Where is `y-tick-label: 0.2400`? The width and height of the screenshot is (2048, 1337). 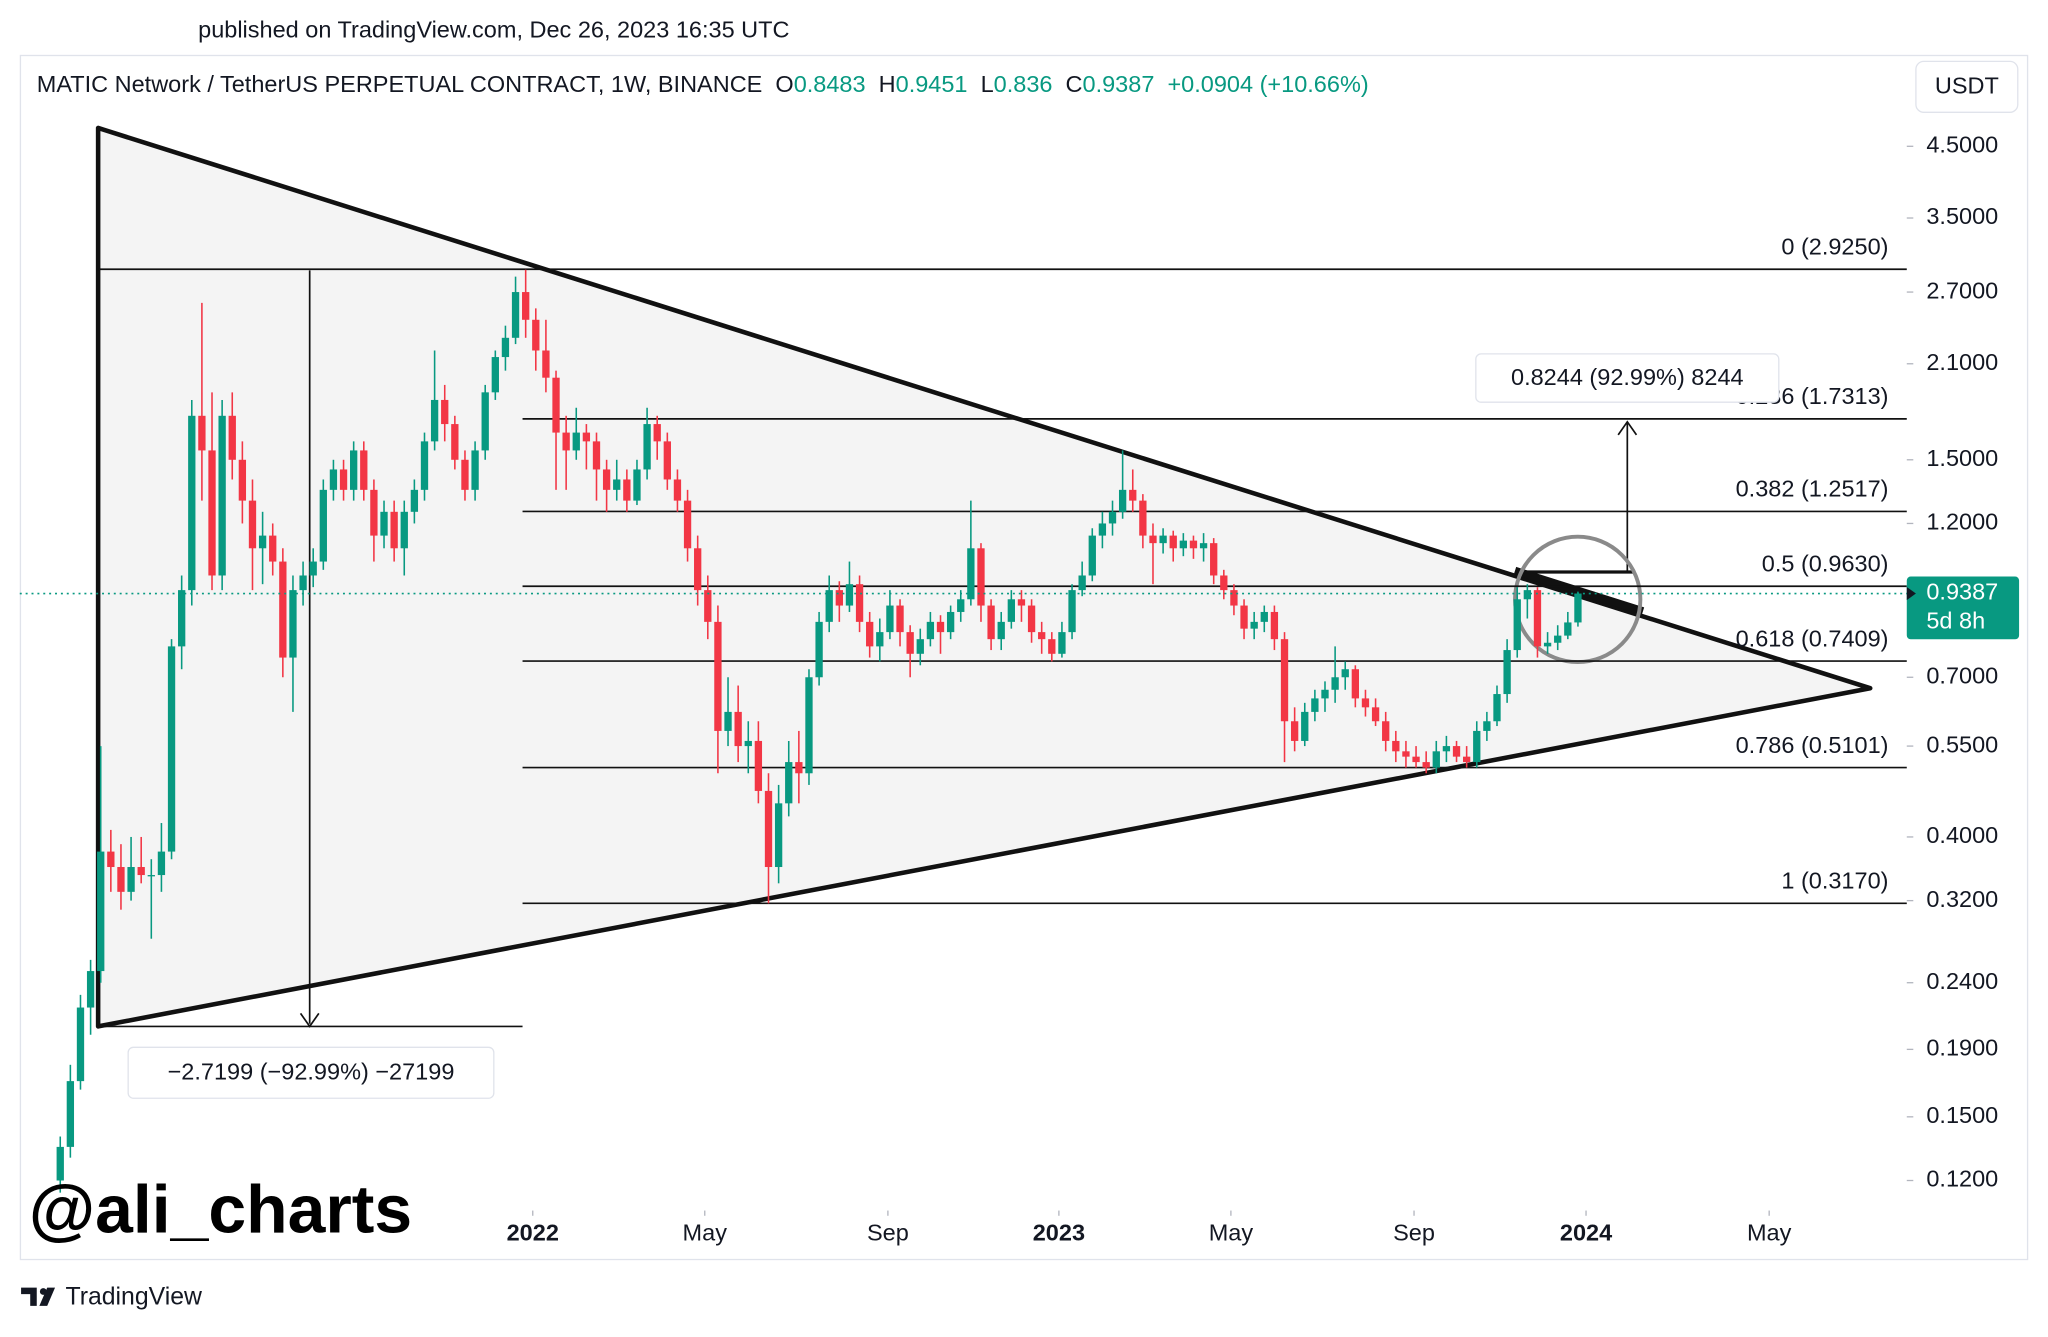
y-tick-label: 0.2400 is located at coordinates (1962, 981).